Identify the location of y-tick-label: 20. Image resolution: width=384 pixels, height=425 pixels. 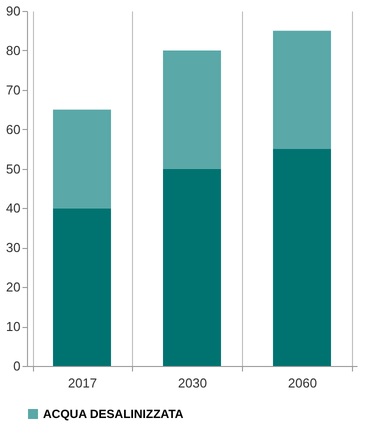
(13, 287).